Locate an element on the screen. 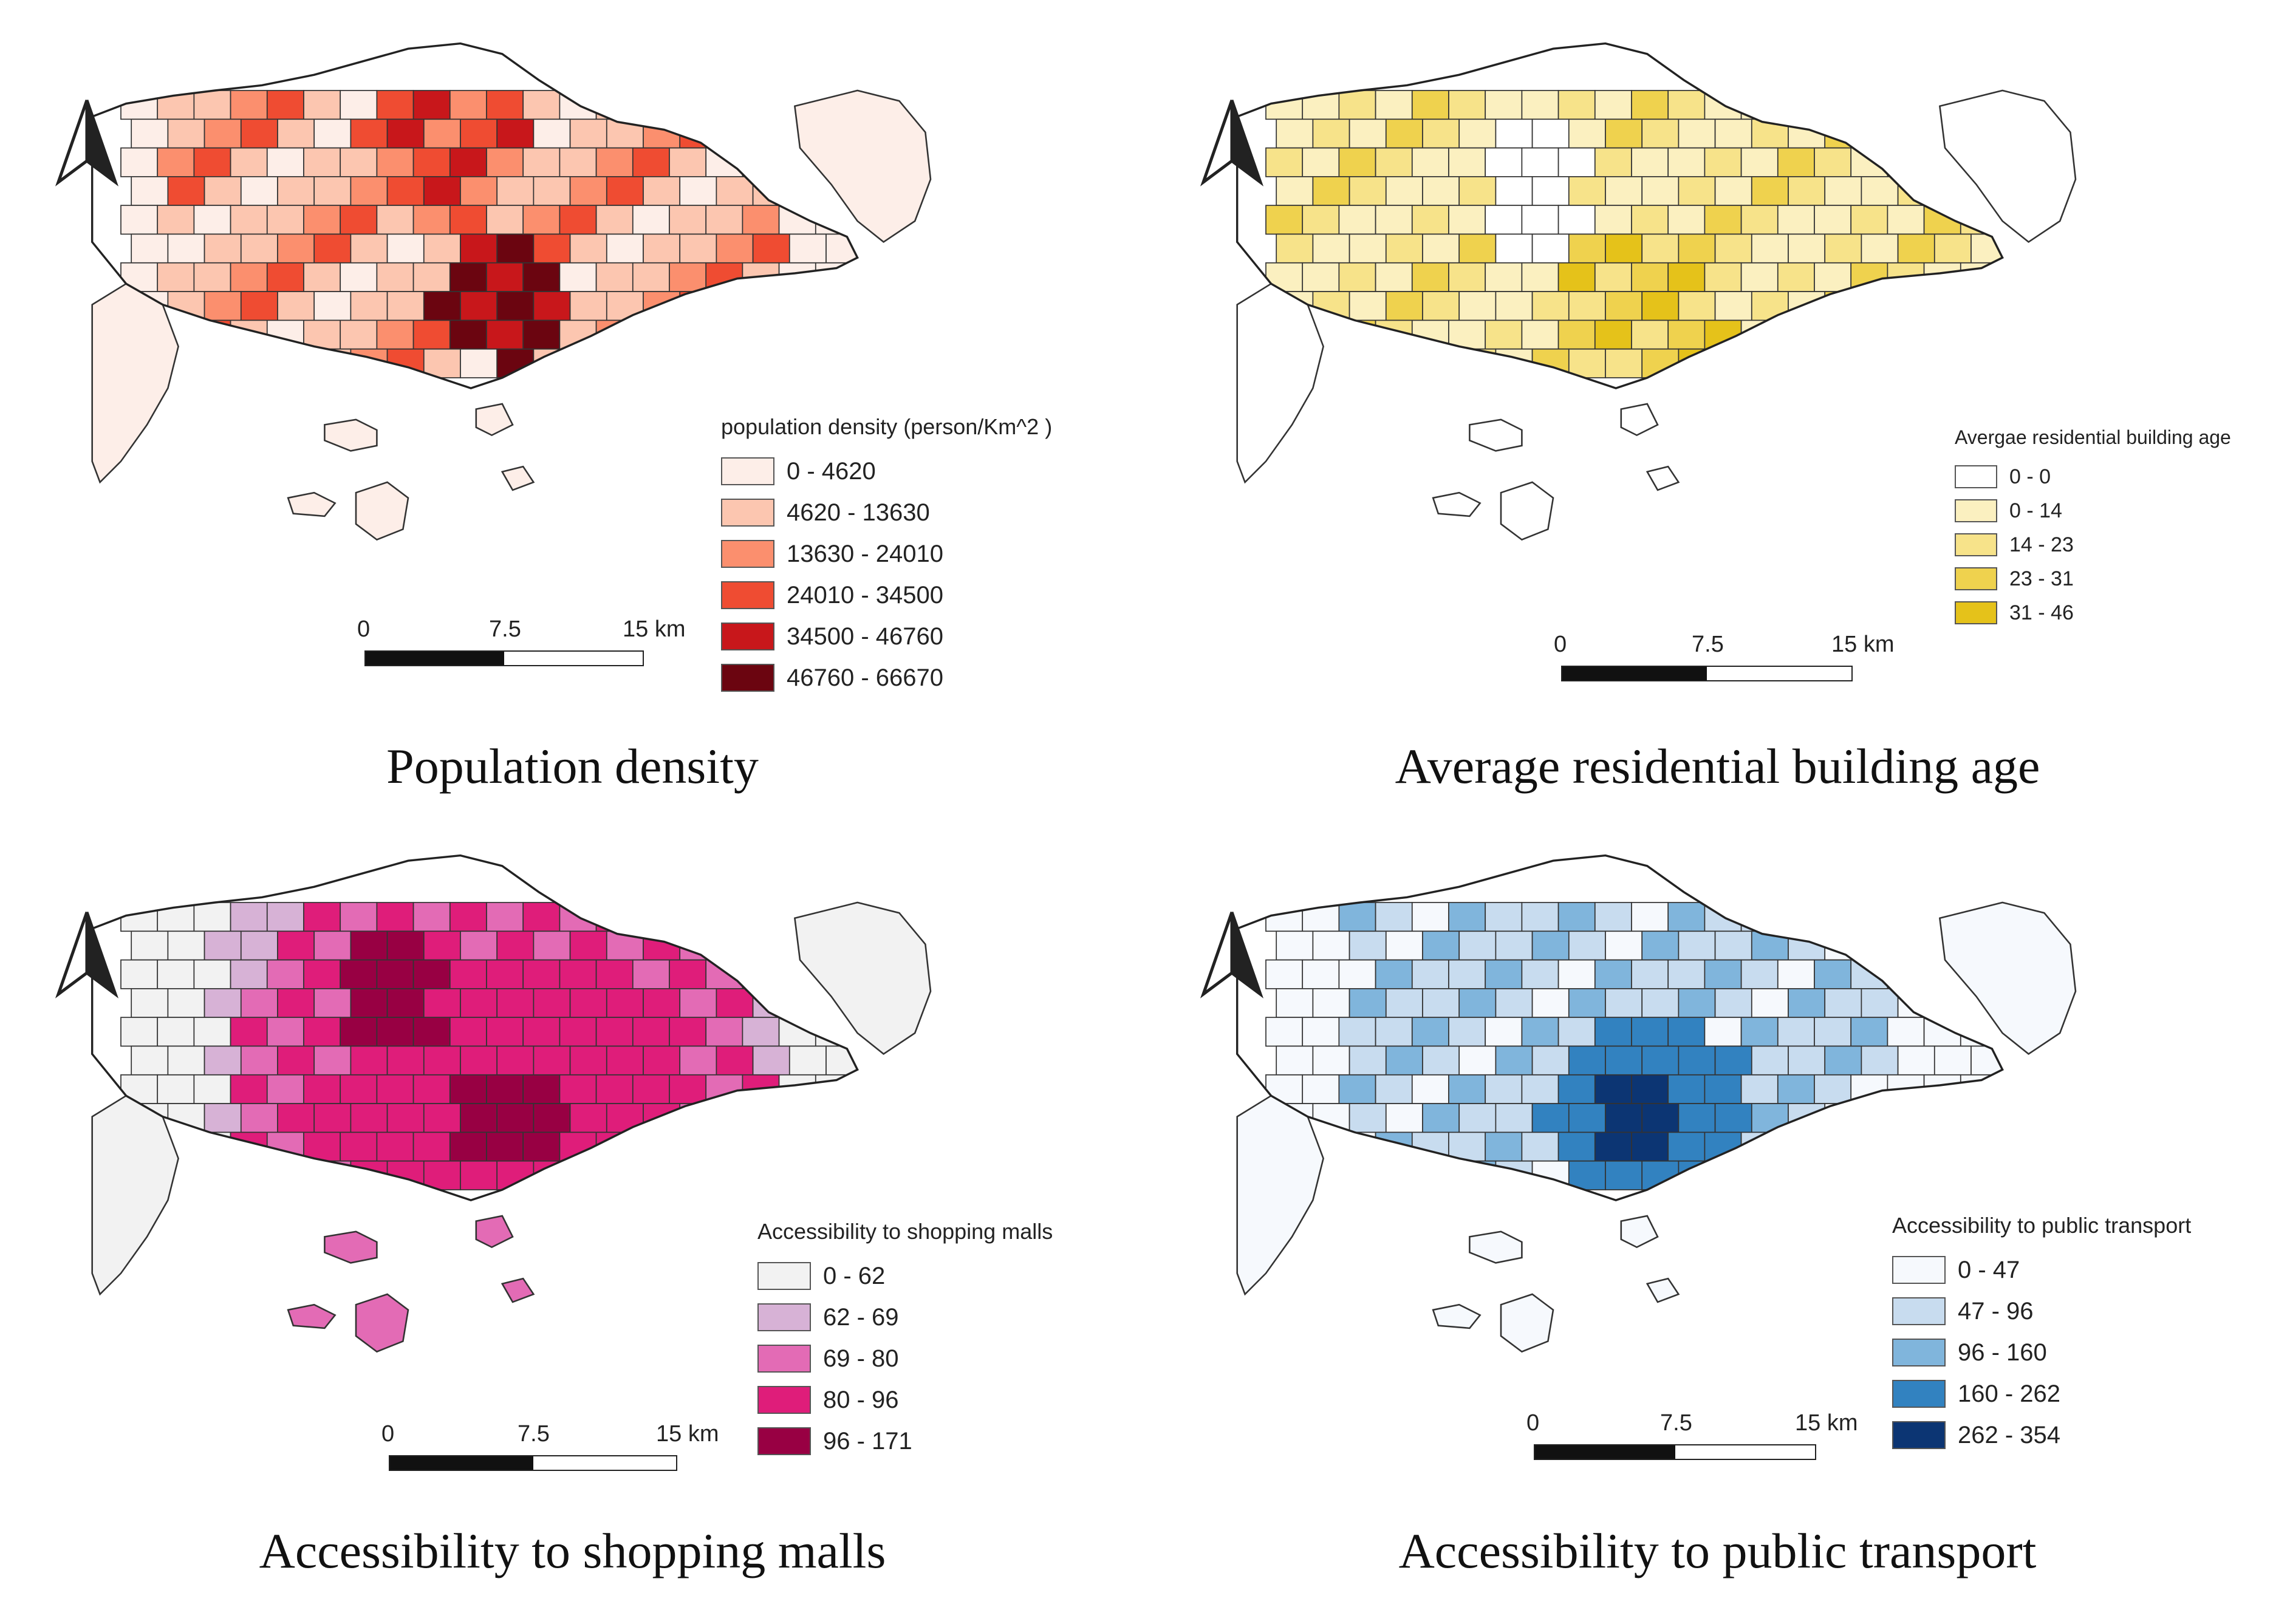  scale-label-start: 0 is located at coordinates (1560, 644).